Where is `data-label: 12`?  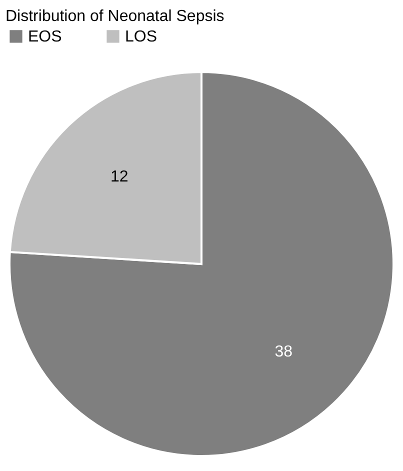
data-label: 12 is located at coordinates (119, 177).